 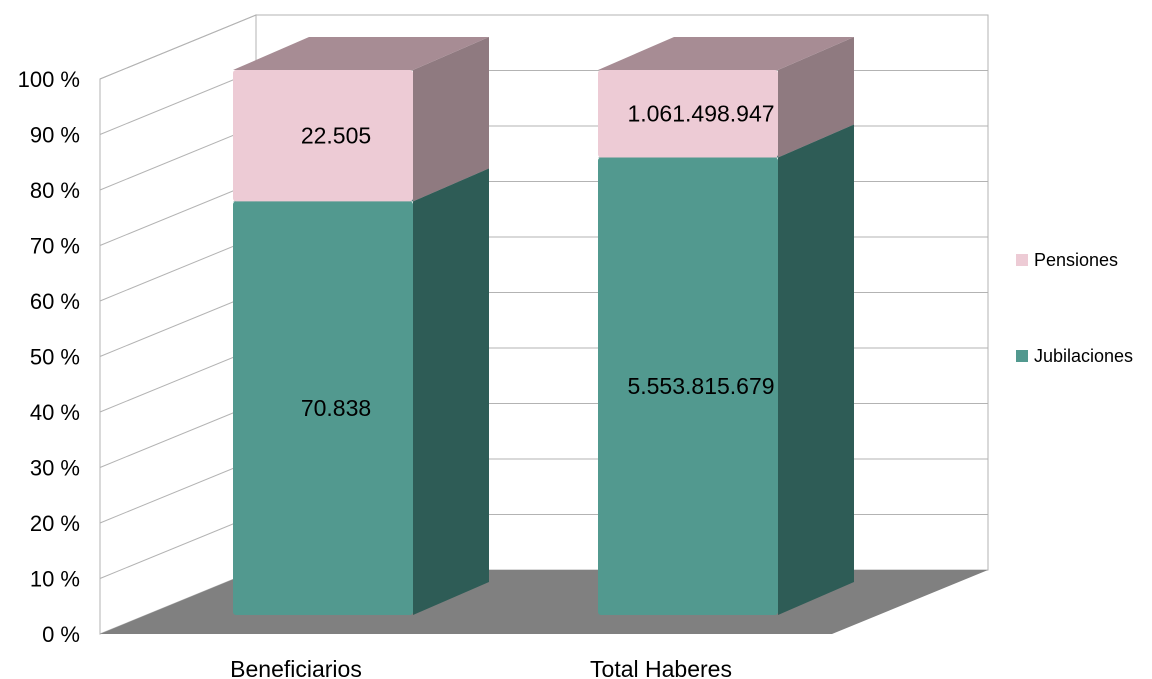 I want to click on data-label: 5.553.815.679, so click(x=700, y=386).